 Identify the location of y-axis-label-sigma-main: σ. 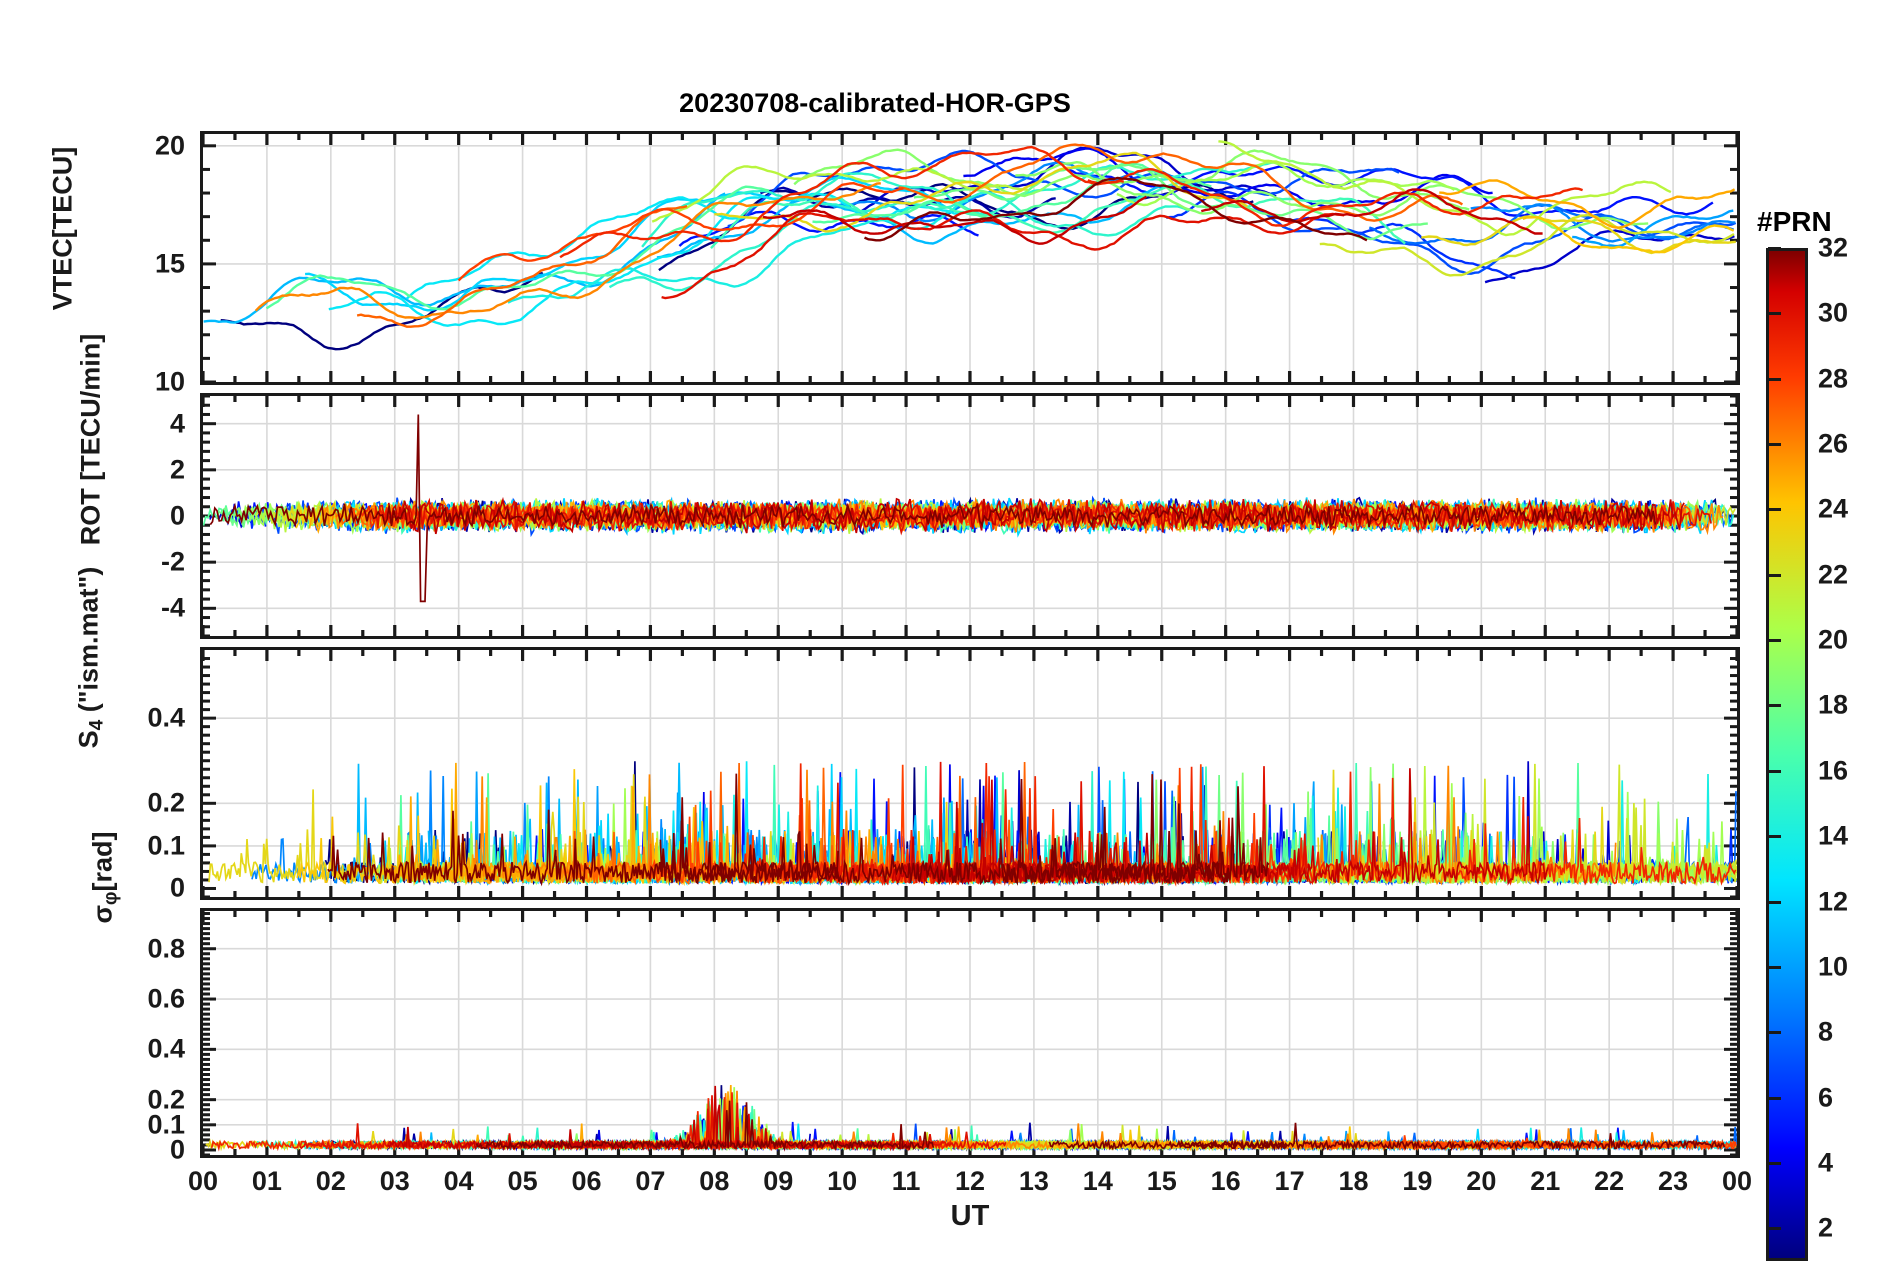
(102, 914).